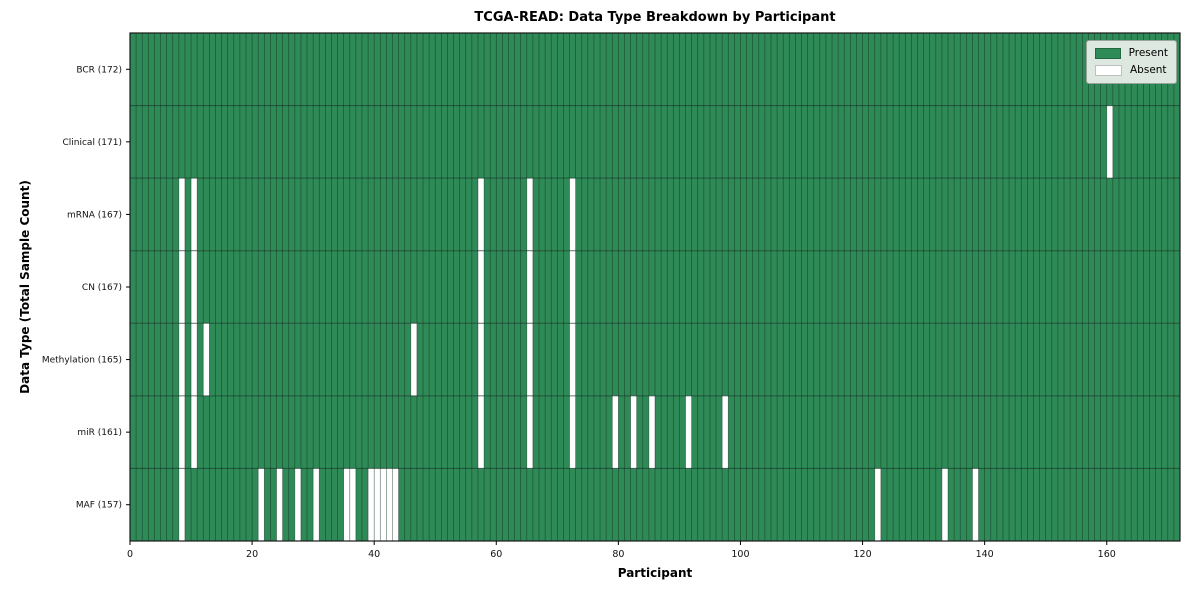  Describe the element at coordinates (1108, 70) in the screenshot. I see `legend-swatch-absent-icon` at that location.